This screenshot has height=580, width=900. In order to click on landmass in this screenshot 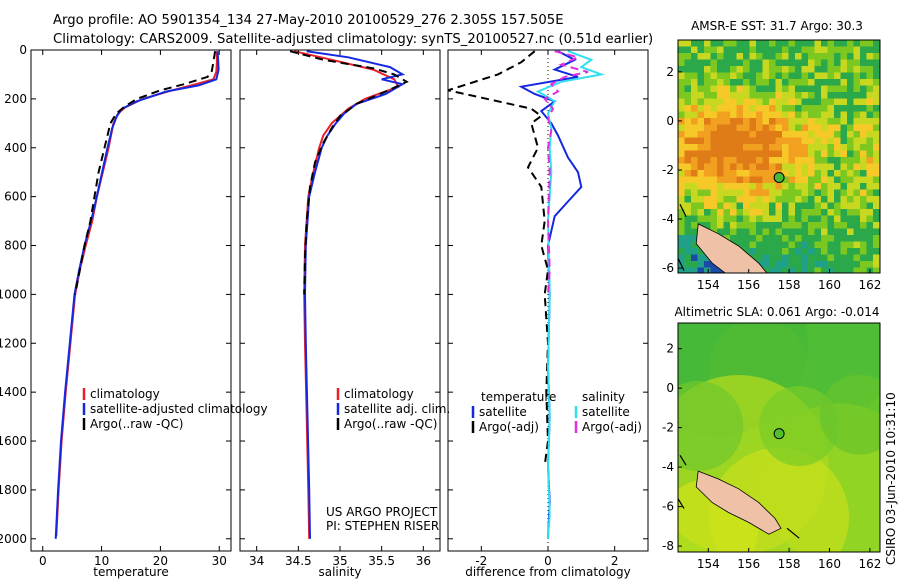, I will do `click(738, 502)`.